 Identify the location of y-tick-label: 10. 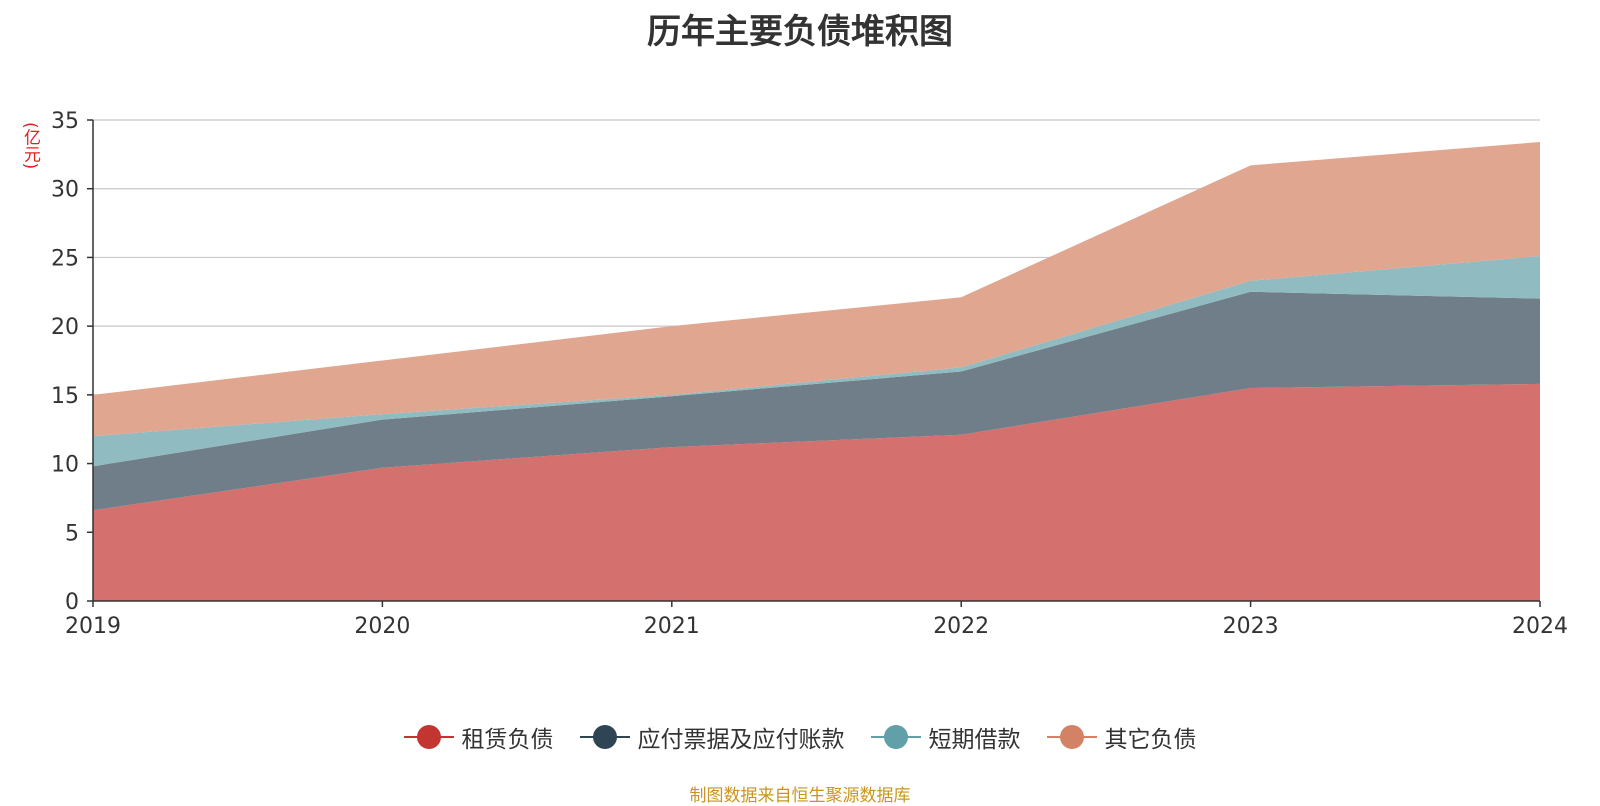
(65, 465).